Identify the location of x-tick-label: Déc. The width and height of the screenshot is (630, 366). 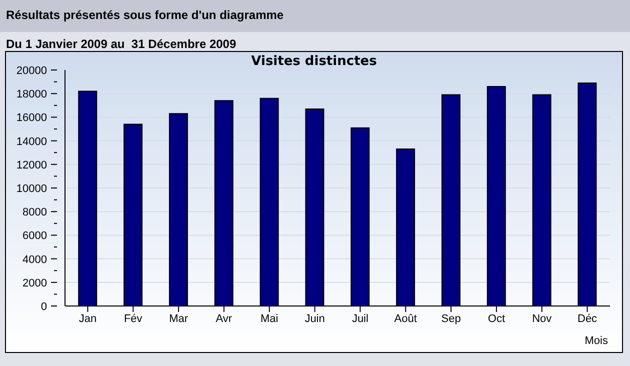
(588, 318).